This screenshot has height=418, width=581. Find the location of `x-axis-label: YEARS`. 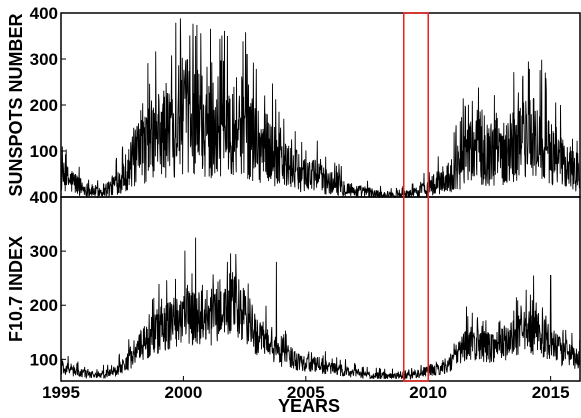

x-axis-label: YEARS is located at coordinates (309, 406).